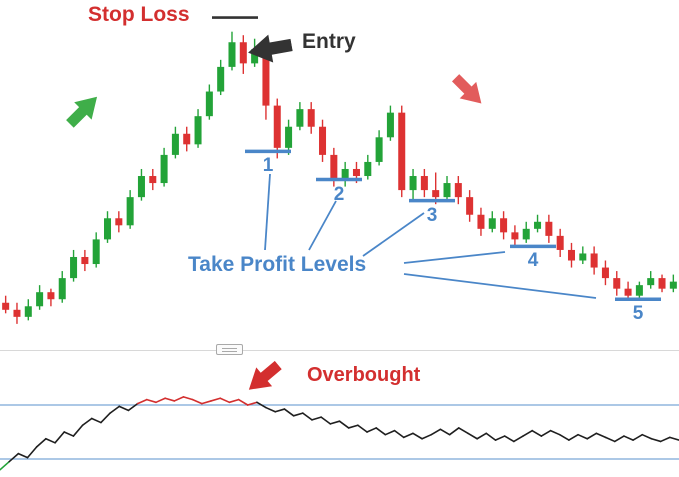 Image resolution: width=679 pixels, height=477 pixels. I want to click on up-trend-arrow-shape, so click(82, 112).